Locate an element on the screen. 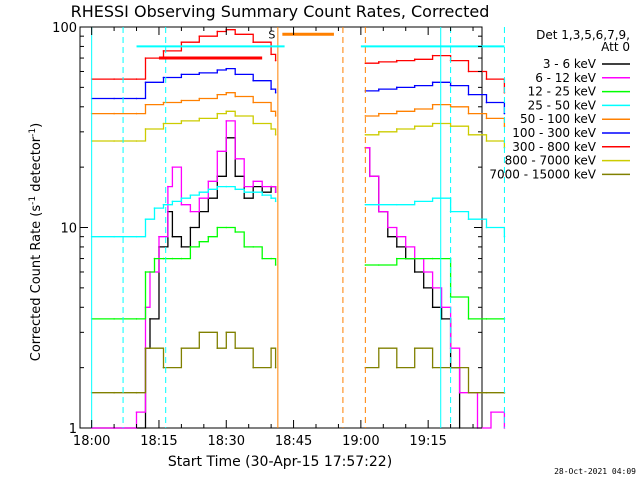  legend-label: 3 - 6 keV is located at coordinates (570, 64).